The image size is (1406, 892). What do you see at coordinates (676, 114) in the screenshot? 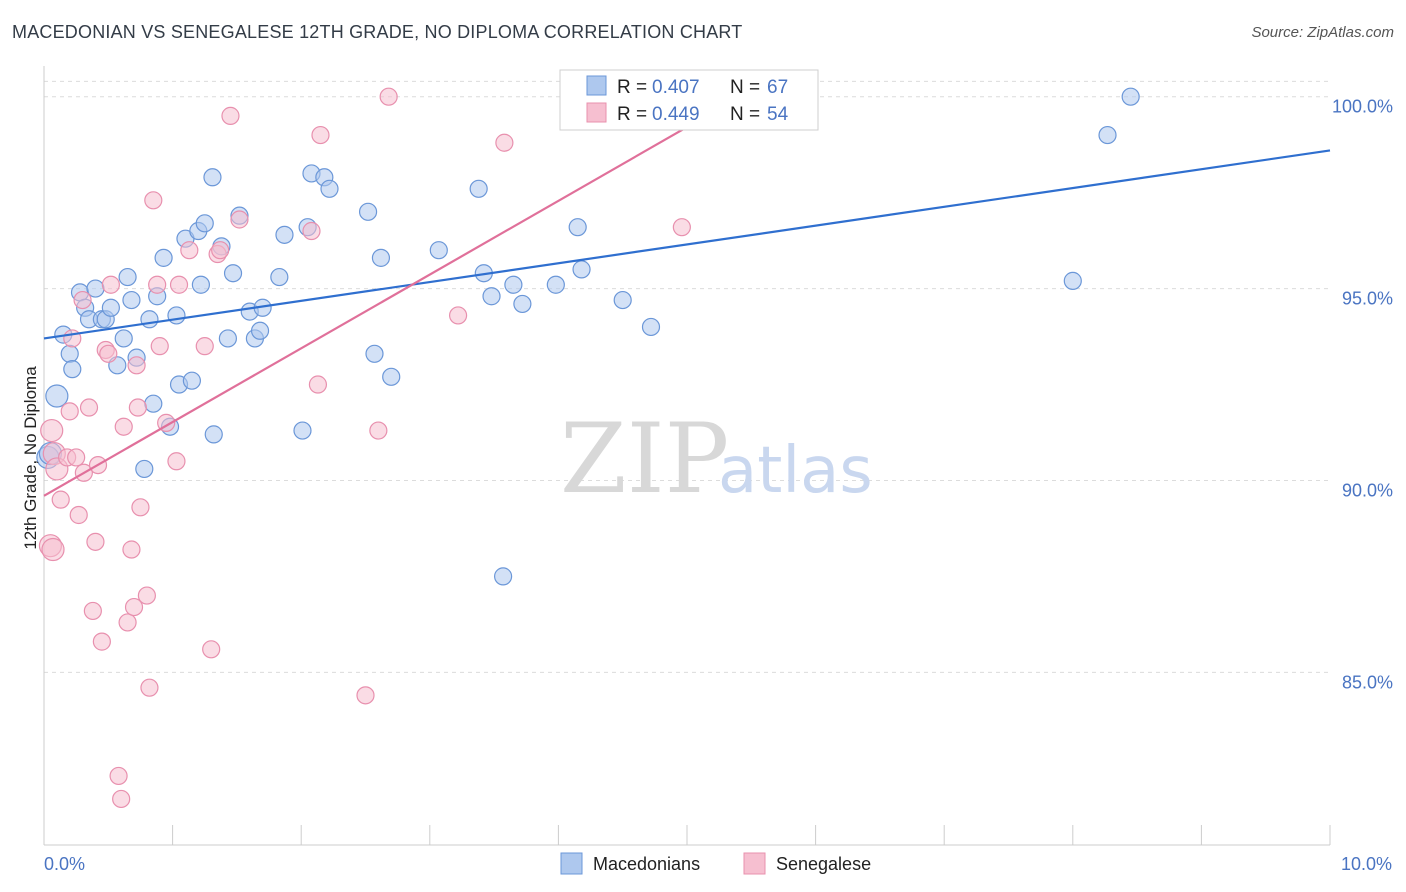
I see `legend-r-value-2: 0.449` at bounding box center [676, 114].